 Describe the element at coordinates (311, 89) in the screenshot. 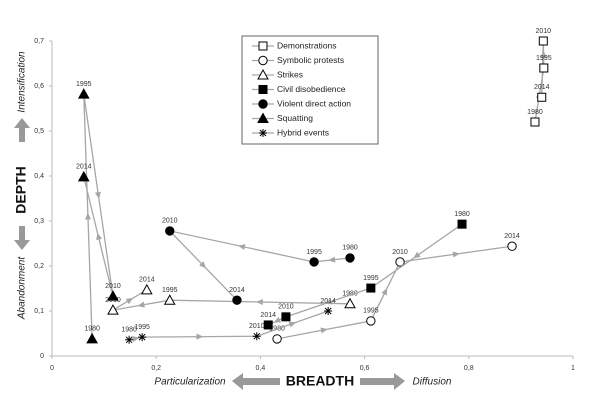

I see `legend-label: Civil disobedience` at that location.